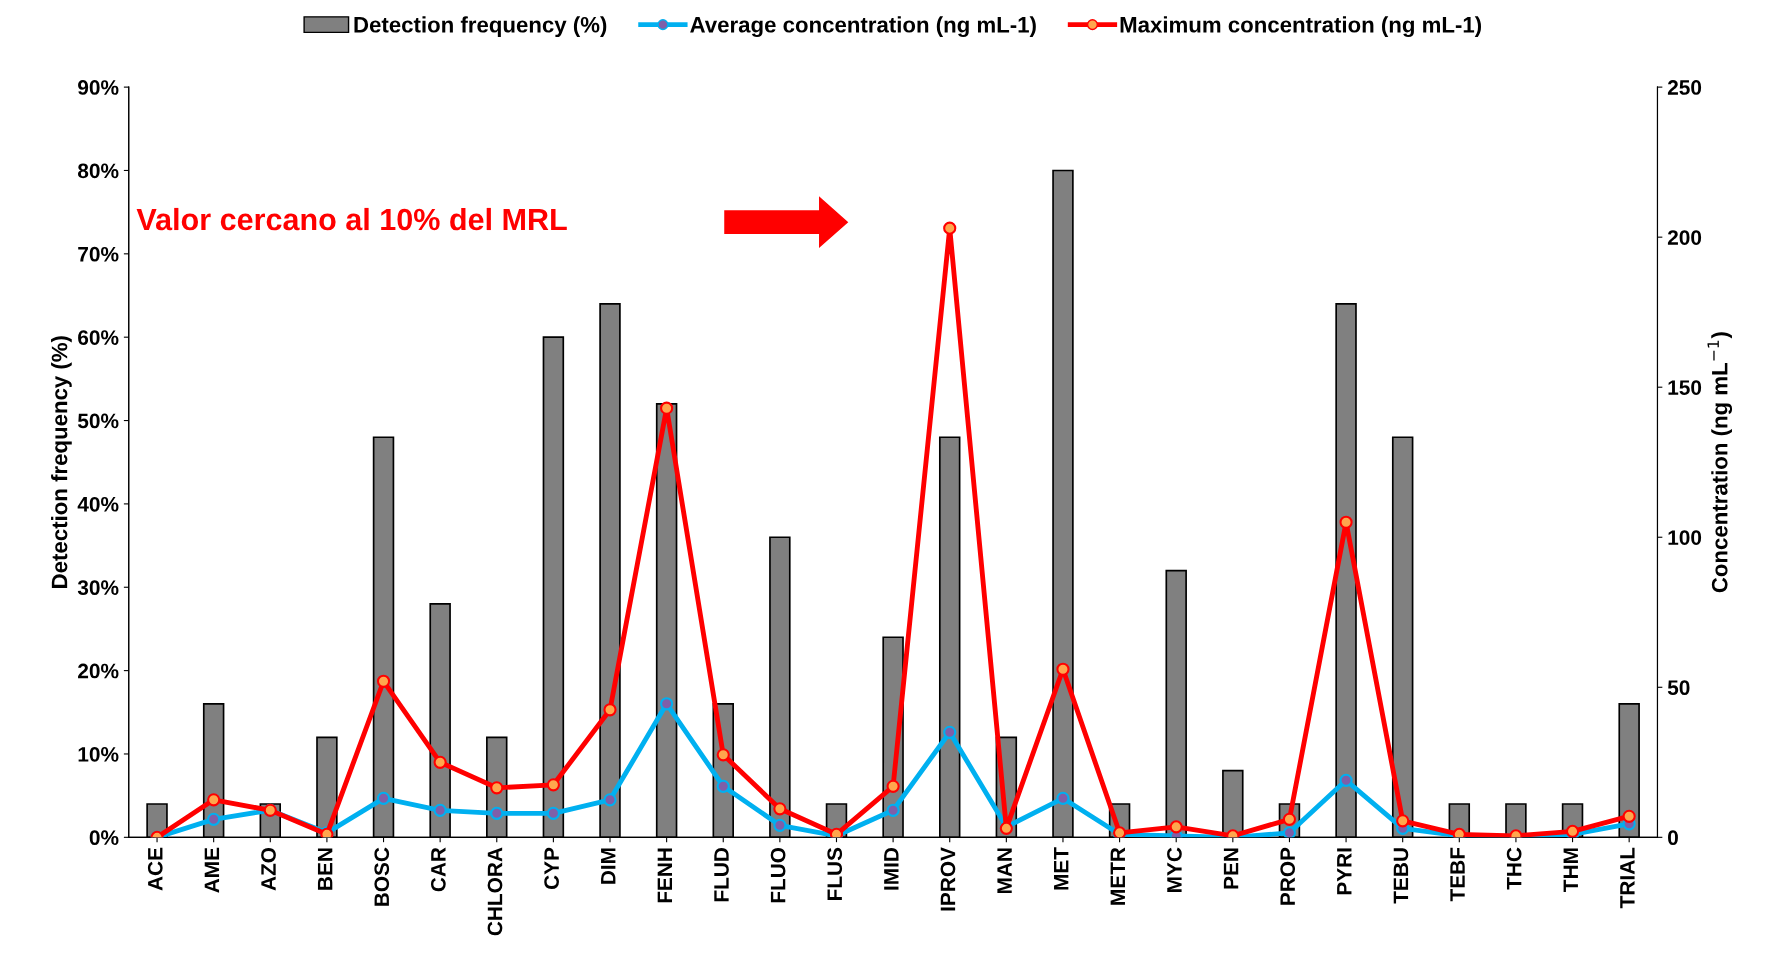 Image resolution: width=1788 pixels, height=968 pixels. I want to click on y-tick-label: 10%, so click(98, 754).